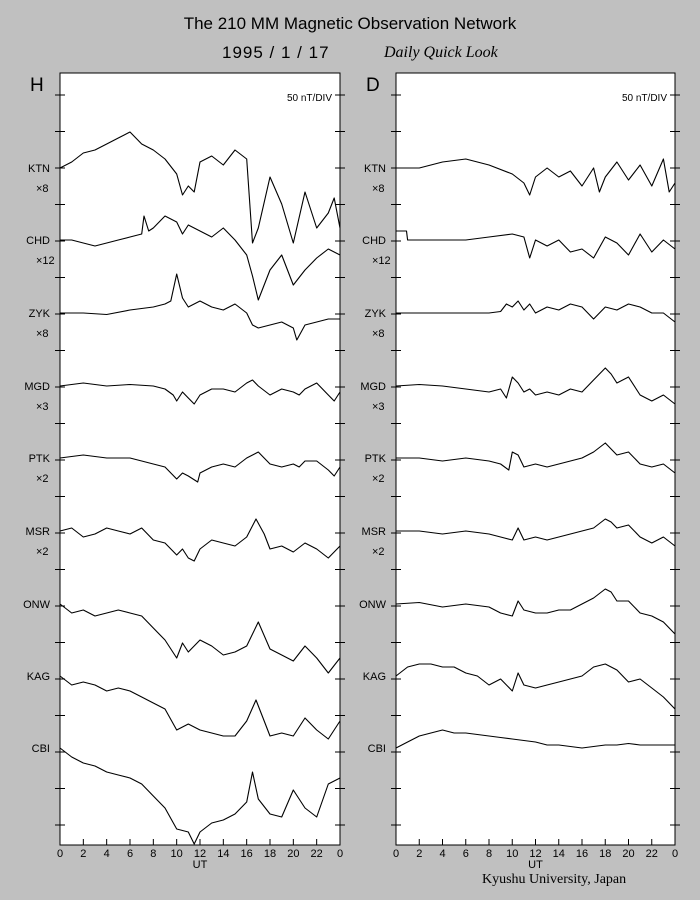 This screenshot has width=700, height=900. I want to click on footer-credit: Kyushu University, Japan, so click(554, 879).